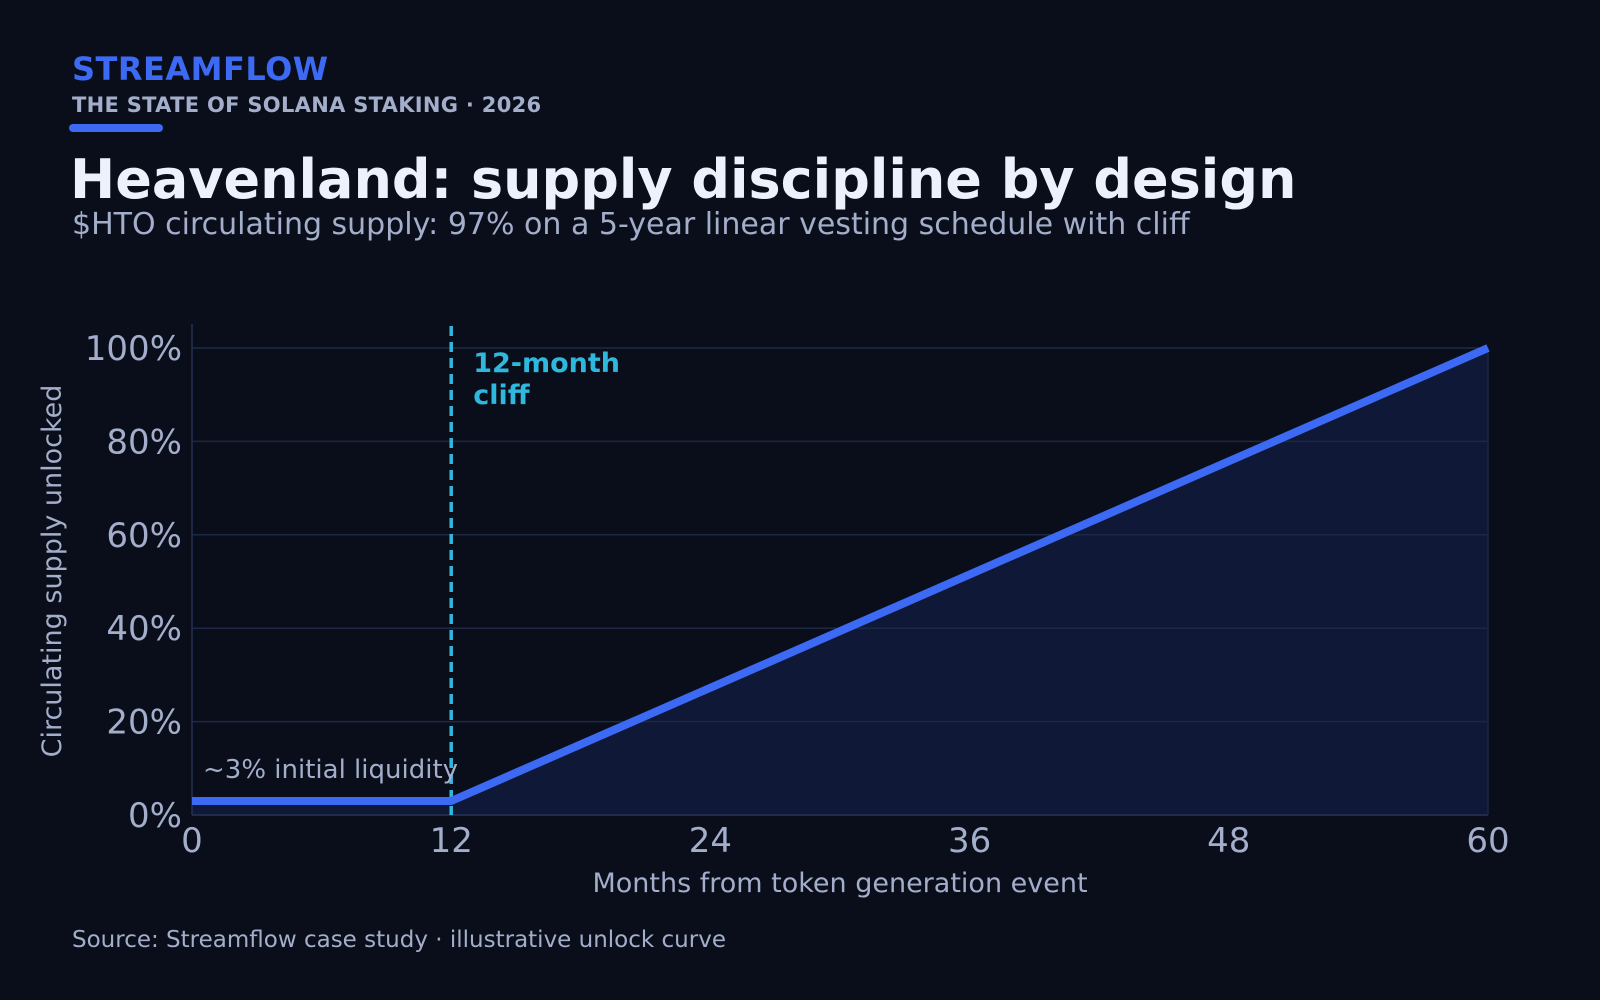  Describe the element at coordinates (307, 105) in the screenshot. I see `report-title: THE STATE OF SOLANA STAKING · 2026` at that location.